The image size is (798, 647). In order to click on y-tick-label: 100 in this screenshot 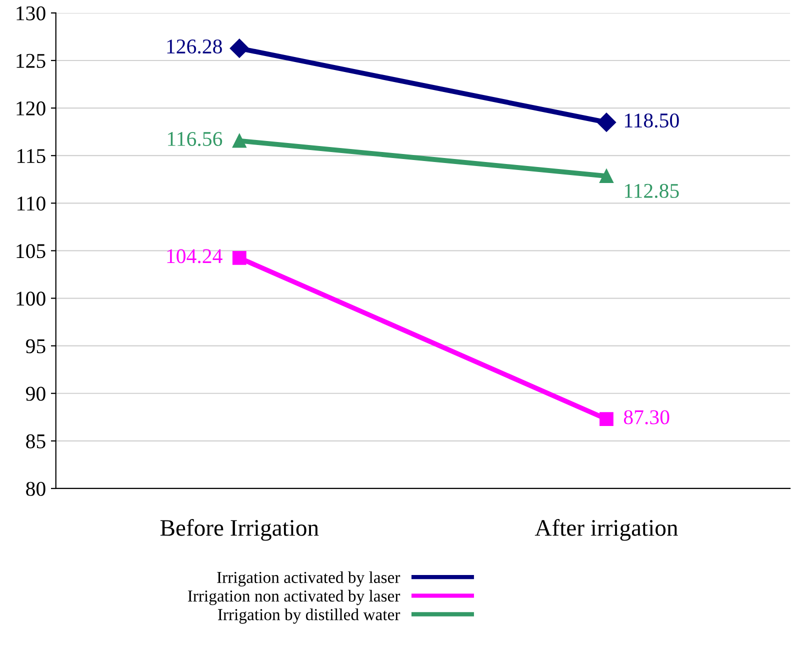, I will do `click(31, 299)`.